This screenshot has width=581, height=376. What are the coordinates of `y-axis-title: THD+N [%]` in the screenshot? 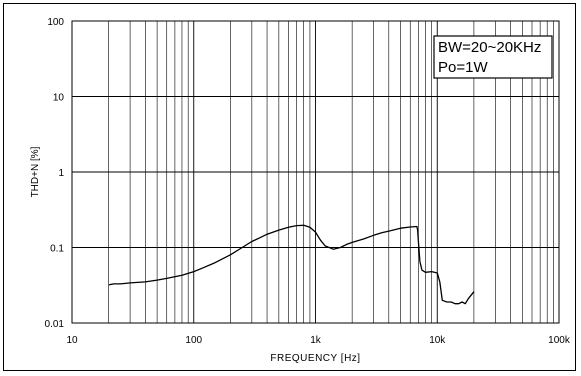 It's located at (35, 171).